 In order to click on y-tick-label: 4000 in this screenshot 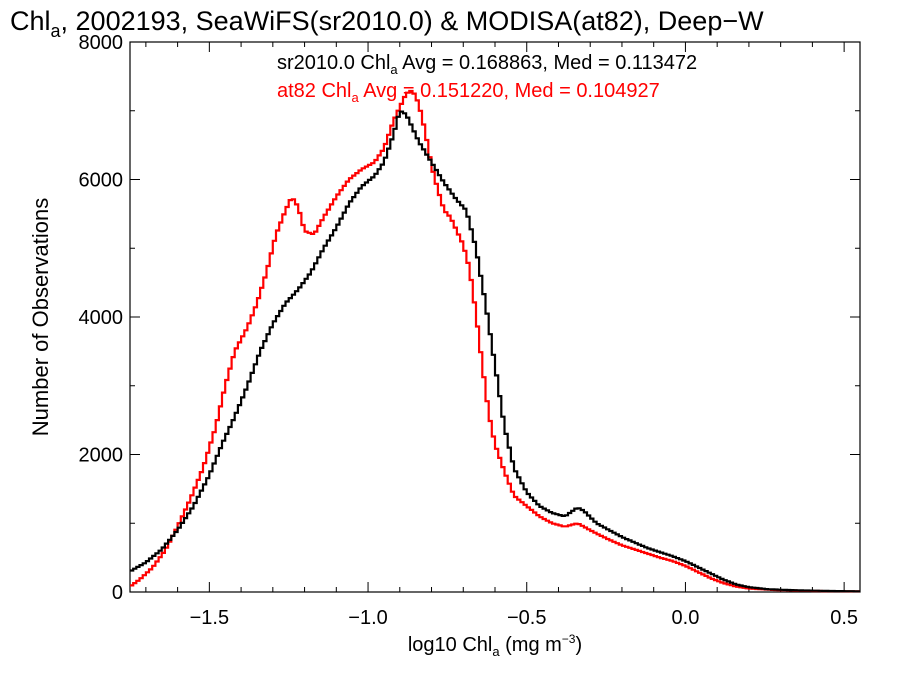, I will do `click(101, 318)`.